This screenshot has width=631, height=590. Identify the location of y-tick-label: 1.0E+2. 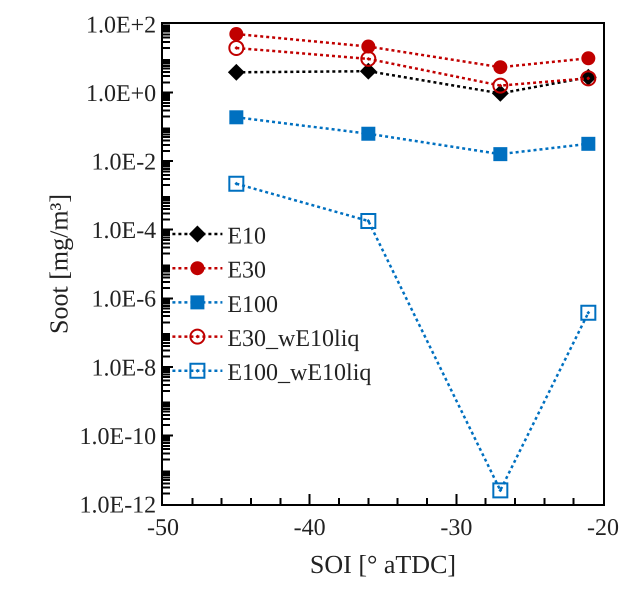
(121, 25).